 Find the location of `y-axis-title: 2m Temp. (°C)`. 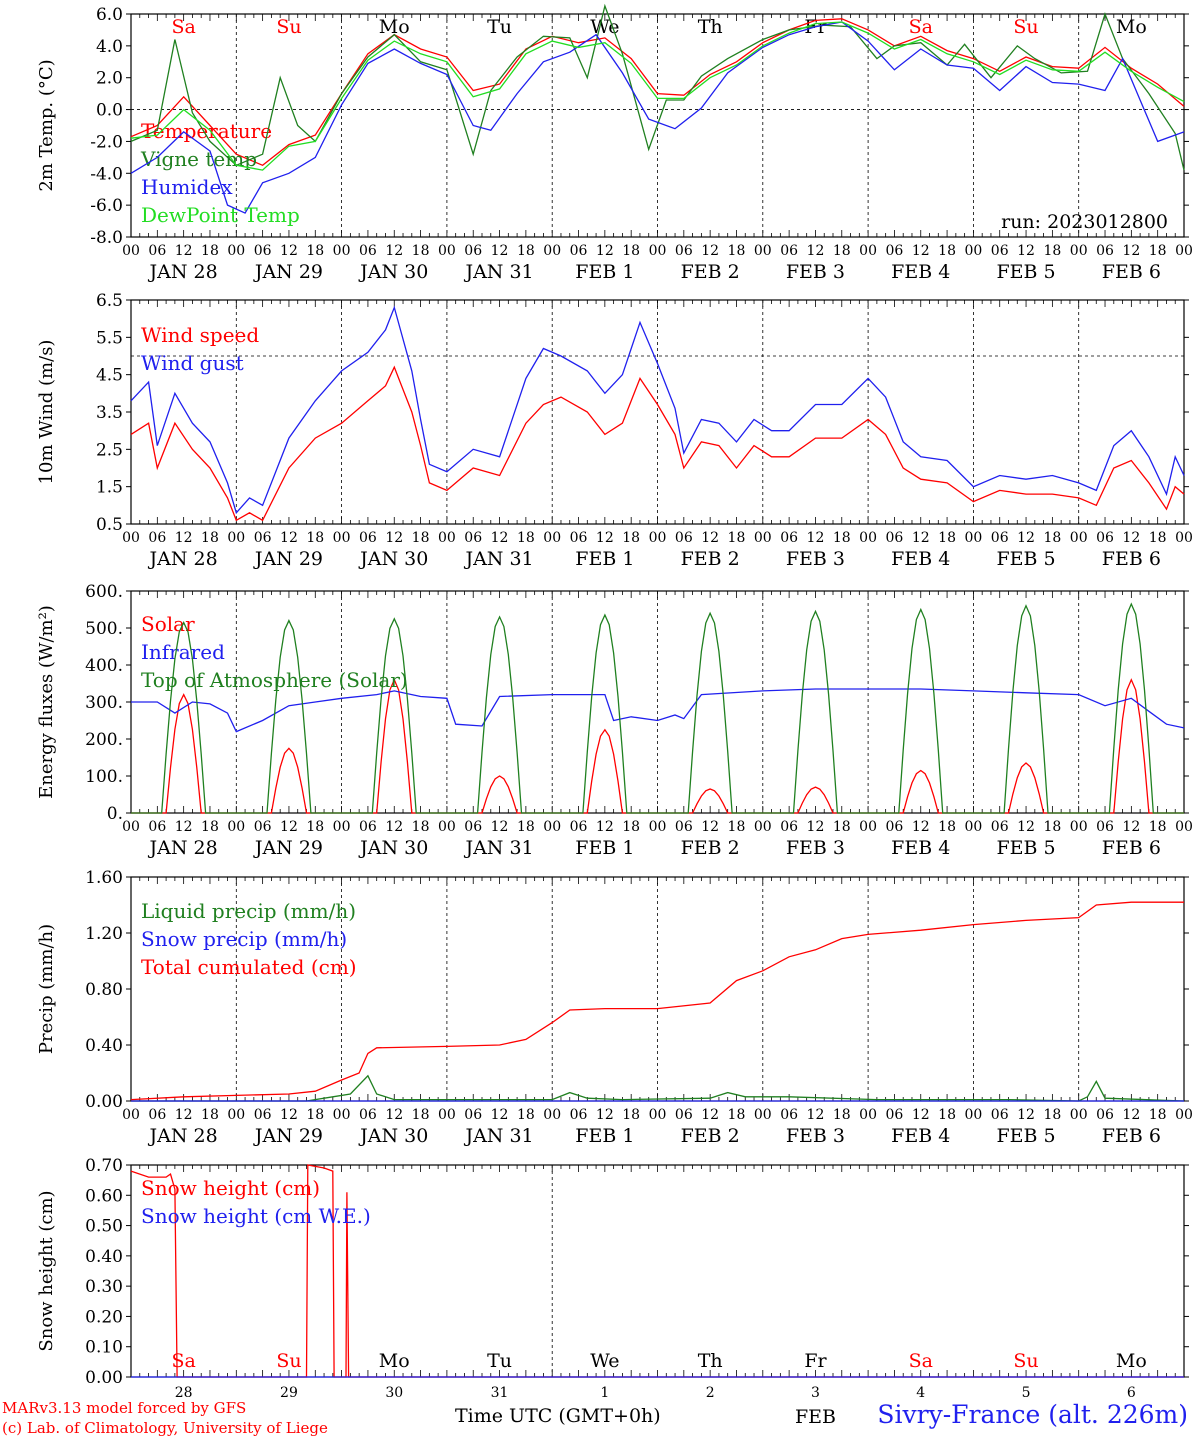

y-axis-title: 2m Temp. (°C) is located at coordinates (46, 125).